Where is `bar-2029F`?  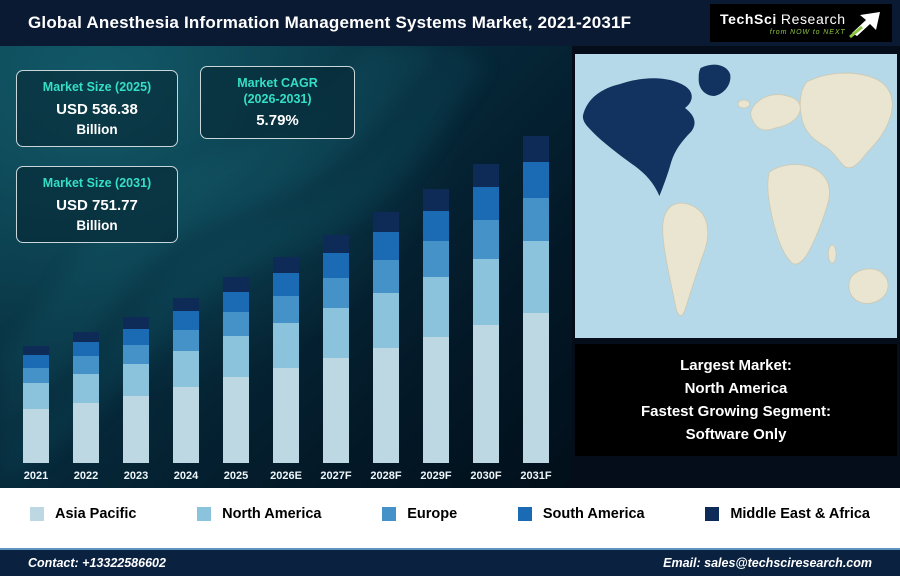
bar-2029F is located at coordinates (436, 325).